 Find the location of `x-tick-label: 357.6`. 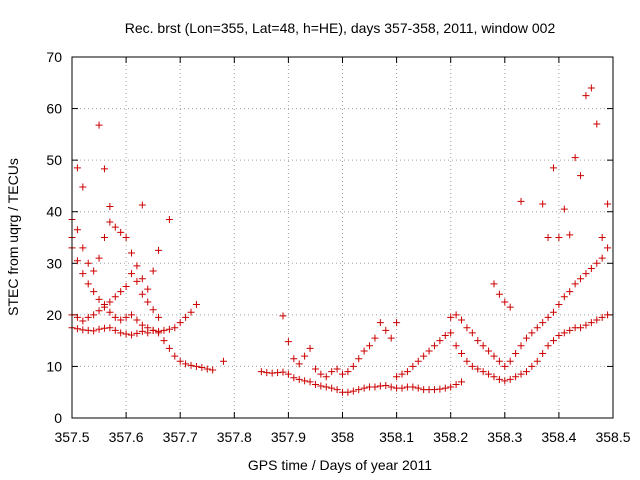

x-tick-label: 357.6 is located at coordinates (126, 437).